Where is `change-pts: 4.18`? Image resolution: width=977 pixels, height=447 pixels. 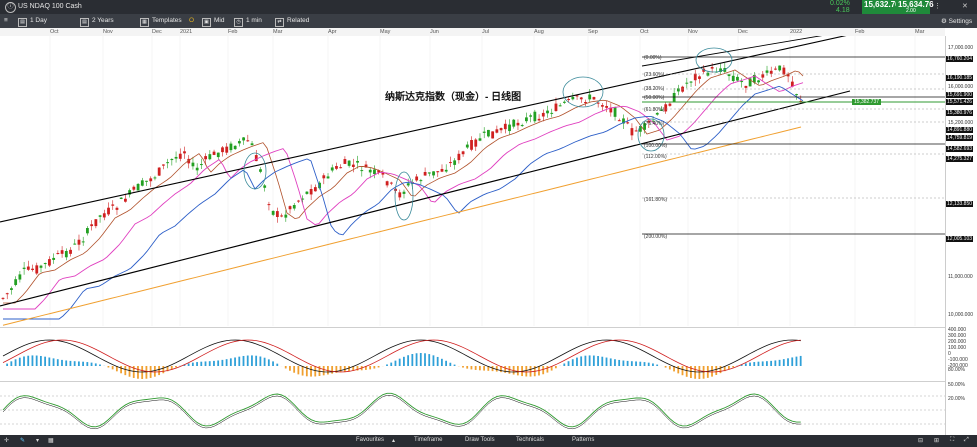
change-pts: 4.18 is located at coordinates (843, 10).